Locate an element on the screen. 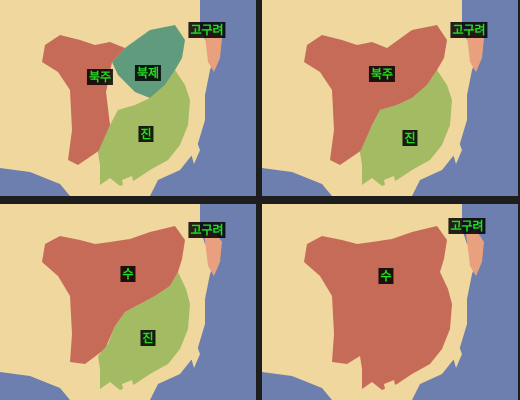 Image resolution: width=520 pixels, height=400 pixels. bukje-label: 북제 is located at coordinates (148, 73).